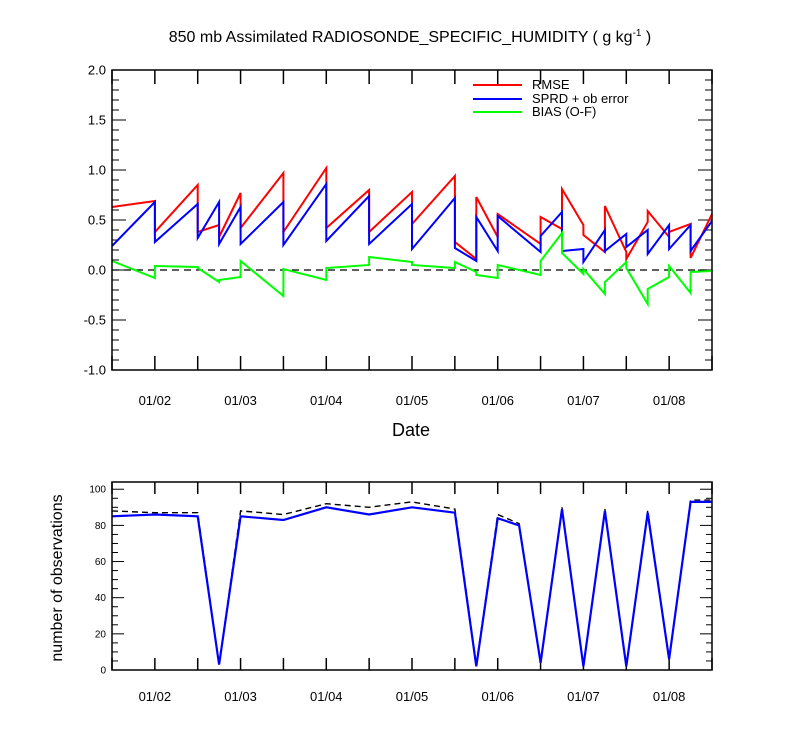  What do you see at coordinates (101, 634) in the screenshot?
I see `y-tick-label: 20` at bounding box center [101, 634].